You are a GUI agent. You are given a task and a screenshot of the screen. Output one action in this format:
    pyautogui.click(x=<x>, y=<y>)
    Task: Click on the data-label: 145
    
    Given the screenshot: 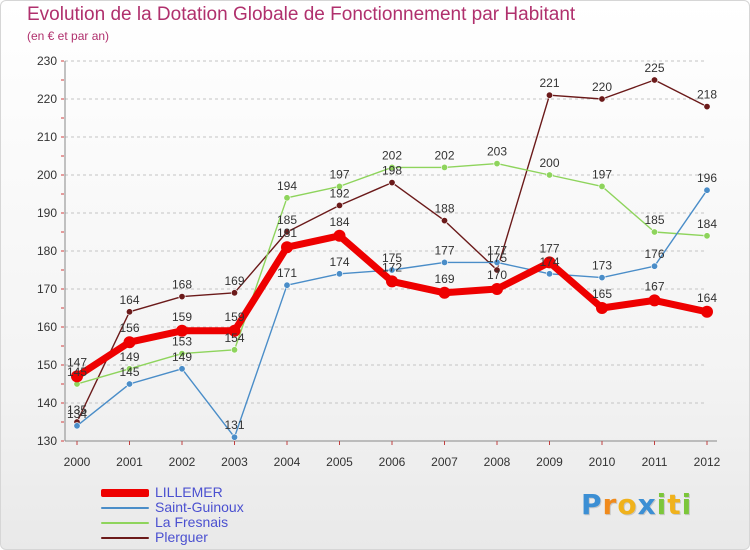 What is the action you would take?
    pyautogui.click(x=129, y=372)
    